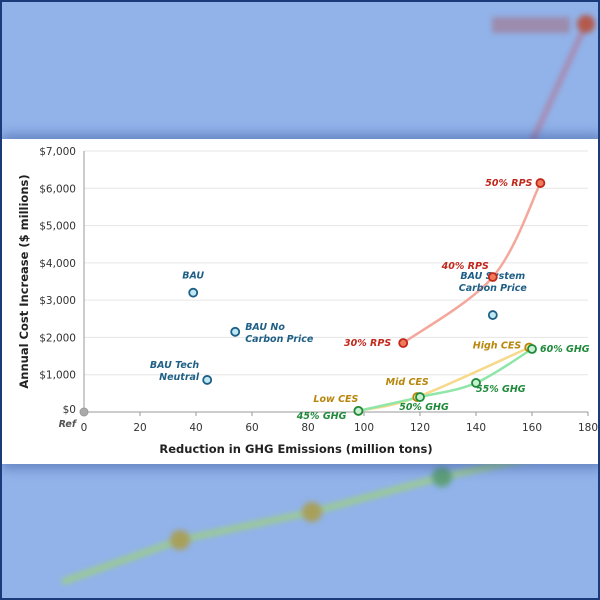  Describe the element at coordinates (279, 333) in the screenshot. I see `data-label: BAU No Carbon Price` at that location.